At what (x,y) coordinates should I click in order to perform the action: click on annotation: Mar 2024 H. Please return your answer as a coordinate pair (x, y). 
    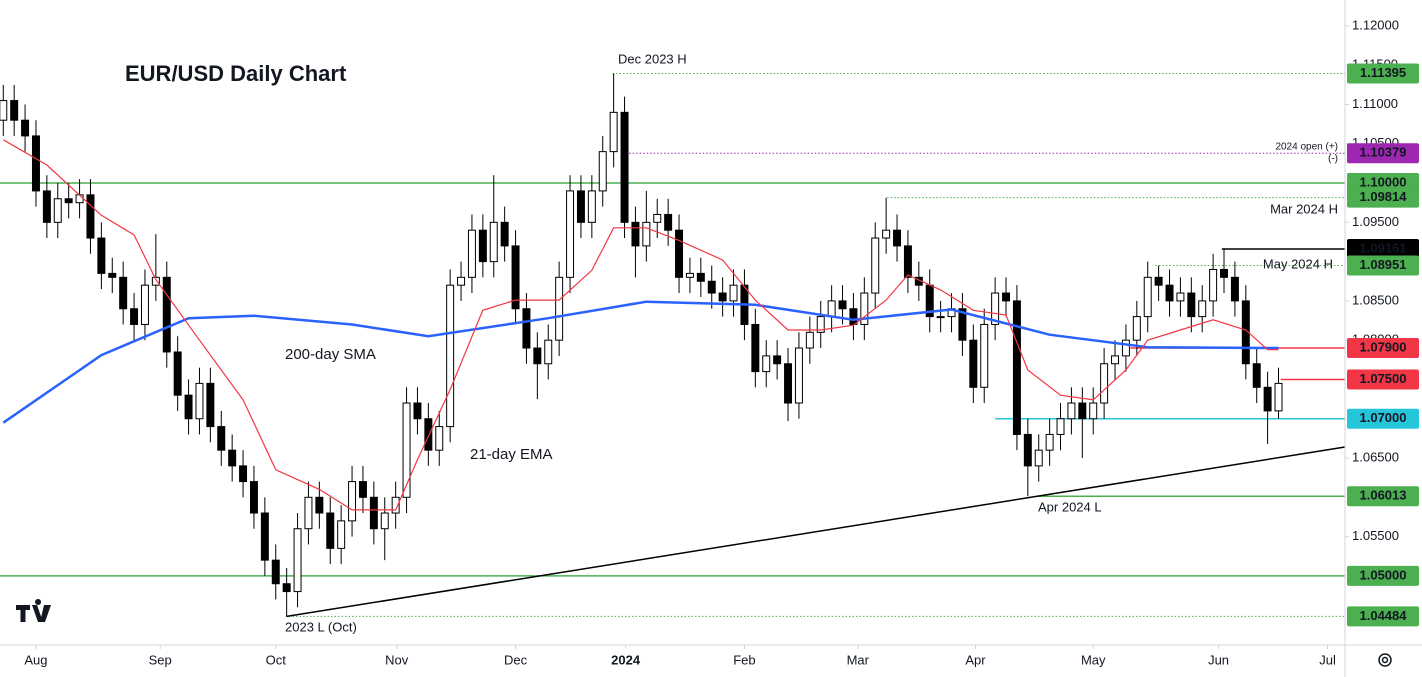
    Looking at the image, I should click on (1304, 208).